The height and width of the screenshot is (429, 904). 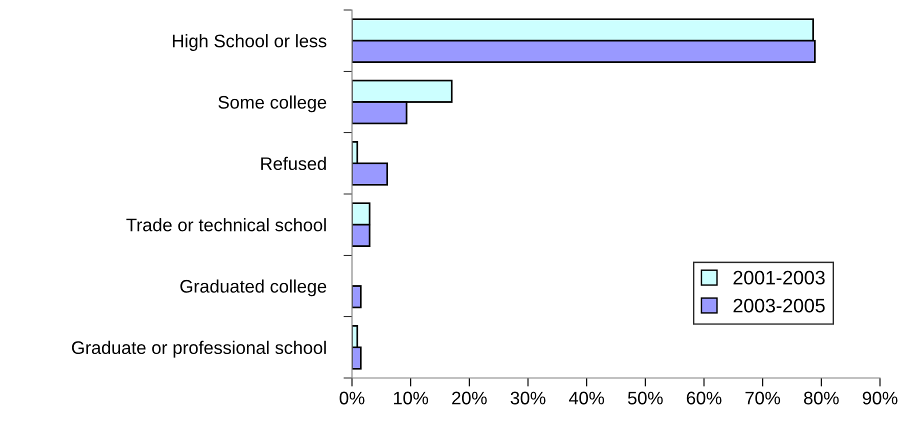 I want to click on y-tick-label: High School or less, so click(x=249, y=42).